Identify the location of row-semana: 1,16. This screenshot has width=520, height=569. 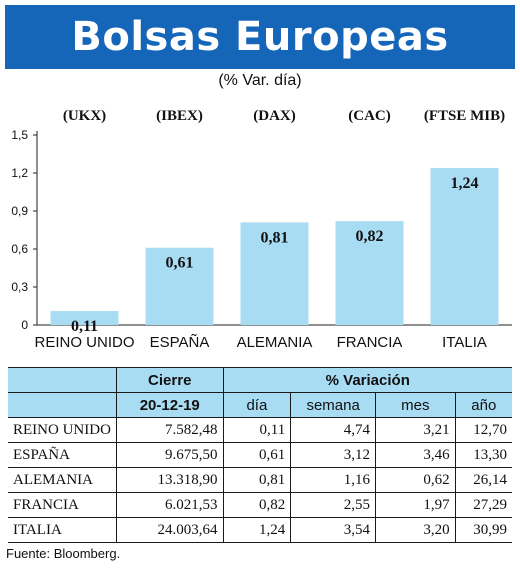
(333, 480).